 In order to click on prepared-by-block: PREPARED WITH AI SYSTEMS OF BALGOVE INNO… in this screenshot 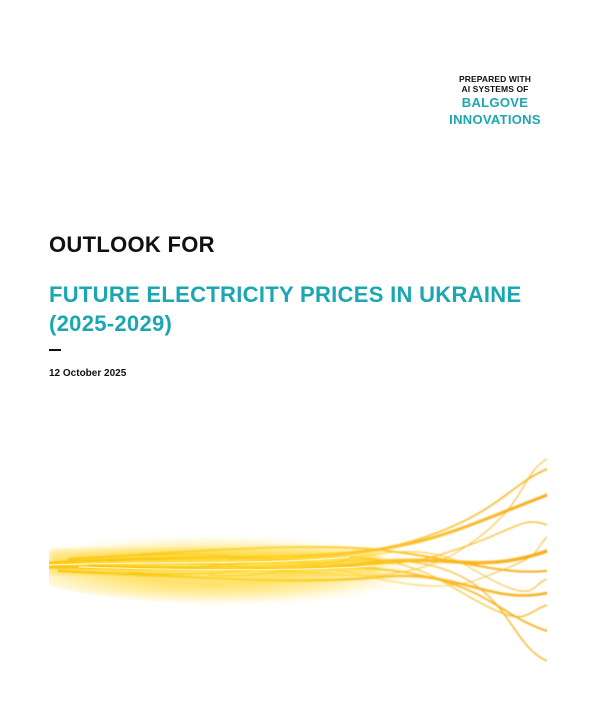, I will do `click(495, 101)`.